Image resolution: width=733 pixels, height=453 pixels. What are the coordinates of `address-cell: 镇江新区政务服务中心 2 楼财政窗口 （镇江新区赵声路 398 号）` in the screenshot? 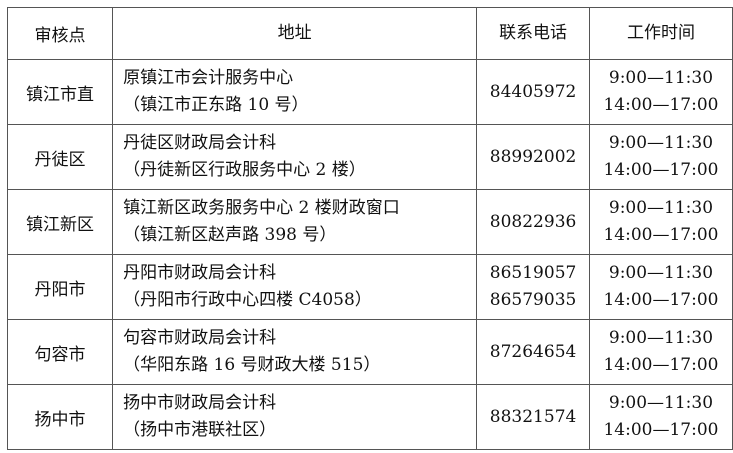 It's located at (295, 222).